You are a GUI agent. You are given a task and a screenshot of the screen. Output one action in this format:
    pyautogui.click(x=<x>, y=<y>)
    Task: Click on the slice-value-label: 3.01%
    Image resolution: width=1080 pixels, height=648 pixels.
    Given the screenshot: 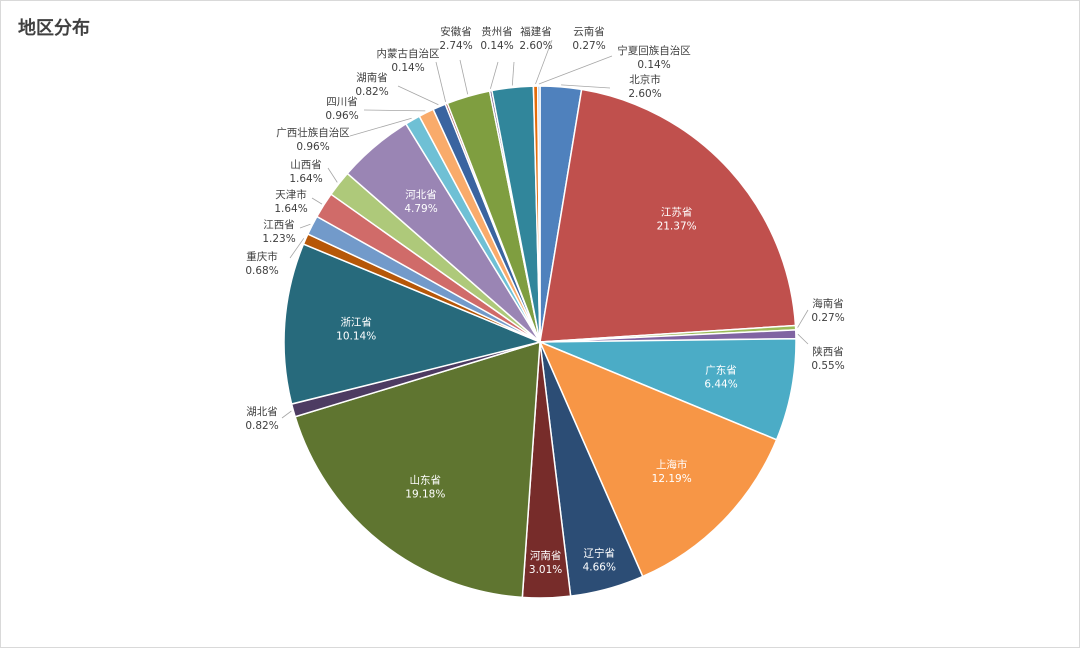 What is the action you would take?
    pyautogui.click(x=545, y=570)
    